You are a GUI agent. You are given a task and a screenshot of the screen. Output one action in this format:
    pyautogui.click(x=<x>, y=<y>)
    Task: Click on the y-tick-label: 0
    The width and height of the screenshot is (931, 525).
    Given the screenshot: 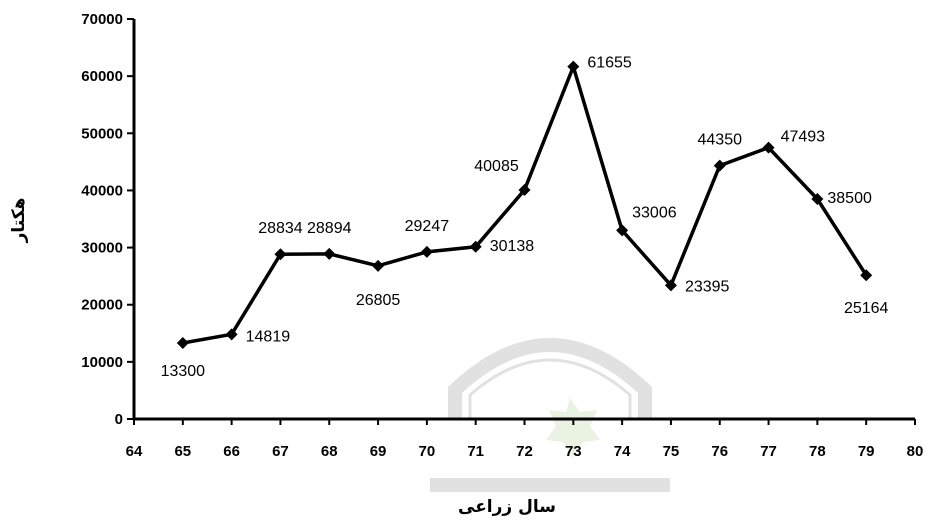 What is the action you would take?
    pyautogui.click(x=119, y=419)
    